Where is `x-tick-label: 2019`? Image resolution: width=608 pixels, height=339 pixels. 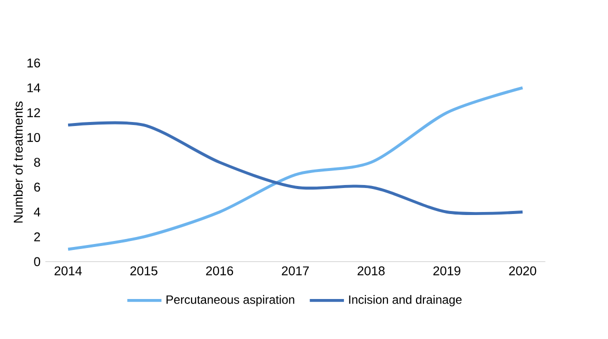 x-tick-label: 2019 is located at coordinates (446, 271).